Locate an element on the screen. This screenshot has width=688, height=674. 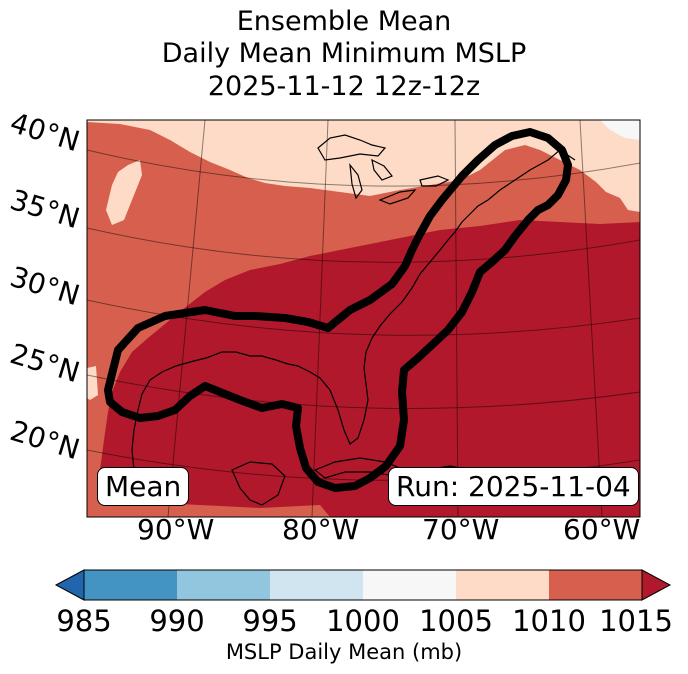
colorbar-over-arrow is located at coordinates (656, 585).